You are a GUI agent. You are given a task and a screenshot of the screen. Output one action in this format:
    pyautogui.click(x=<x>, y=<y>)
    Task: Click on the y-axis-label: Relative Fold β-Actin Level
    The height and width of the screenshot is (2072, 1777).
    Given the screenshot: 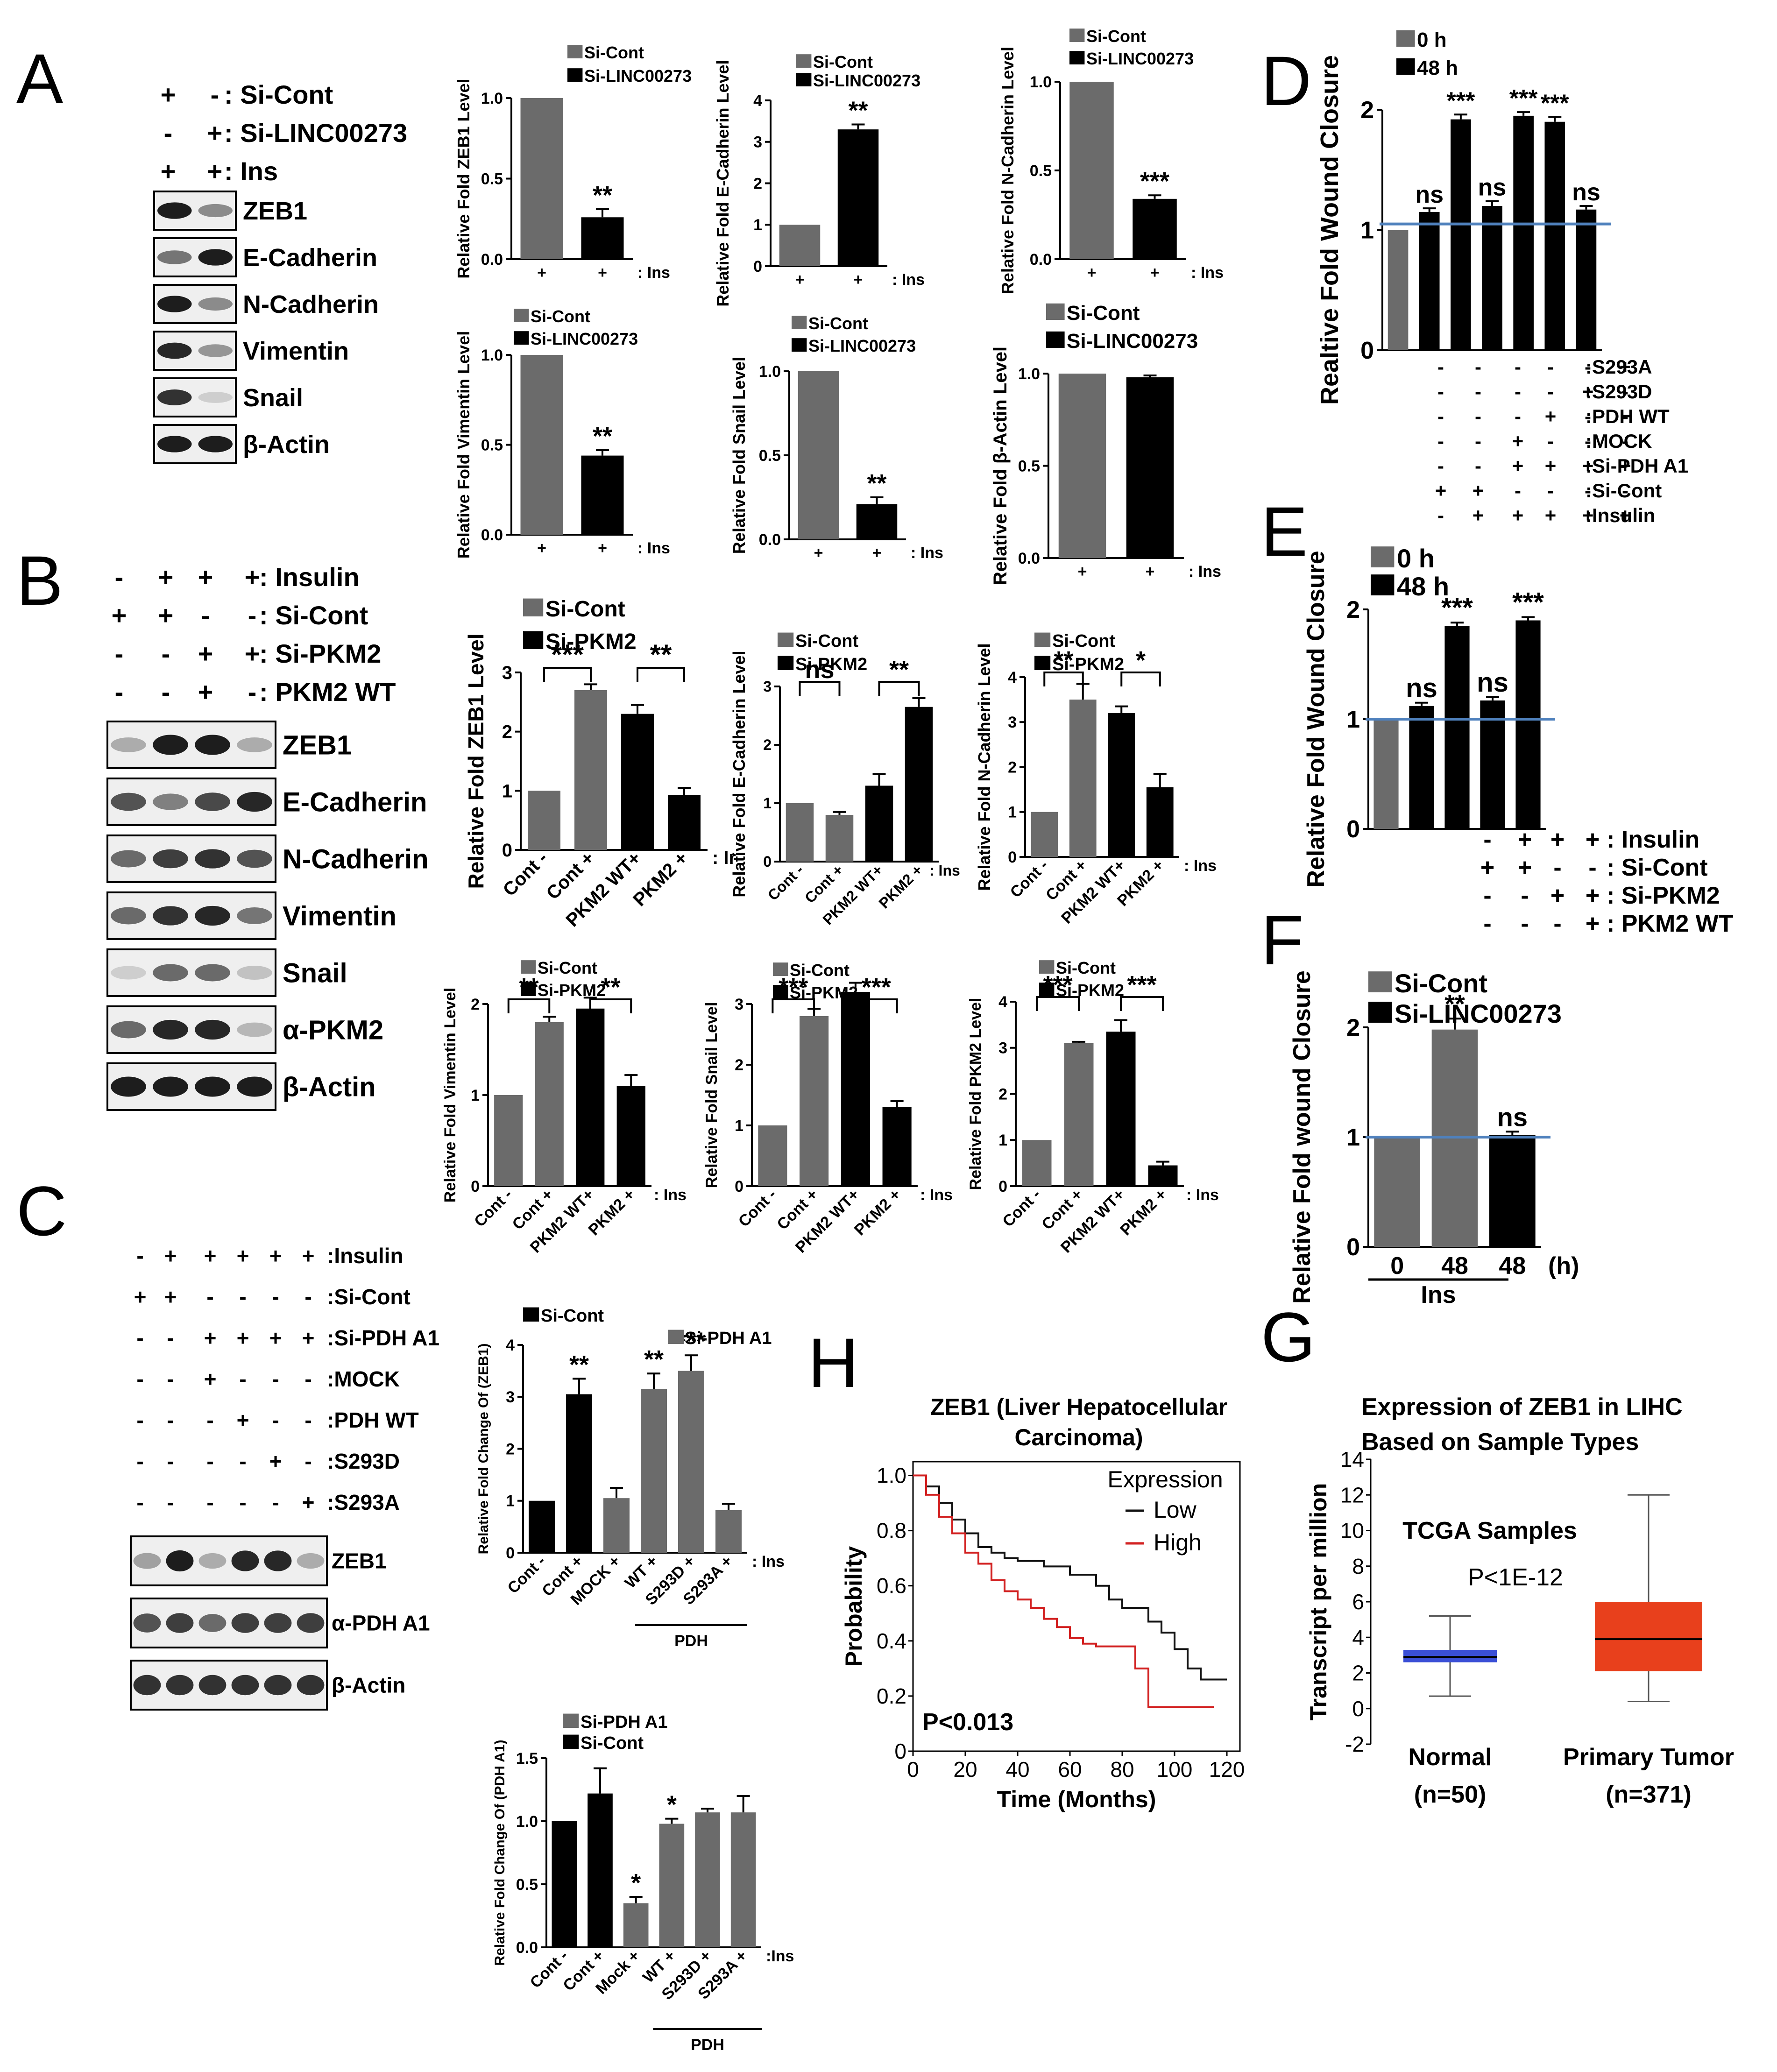 What is the action you would take?
    pyautogui.click(x=1001, y=466)
    